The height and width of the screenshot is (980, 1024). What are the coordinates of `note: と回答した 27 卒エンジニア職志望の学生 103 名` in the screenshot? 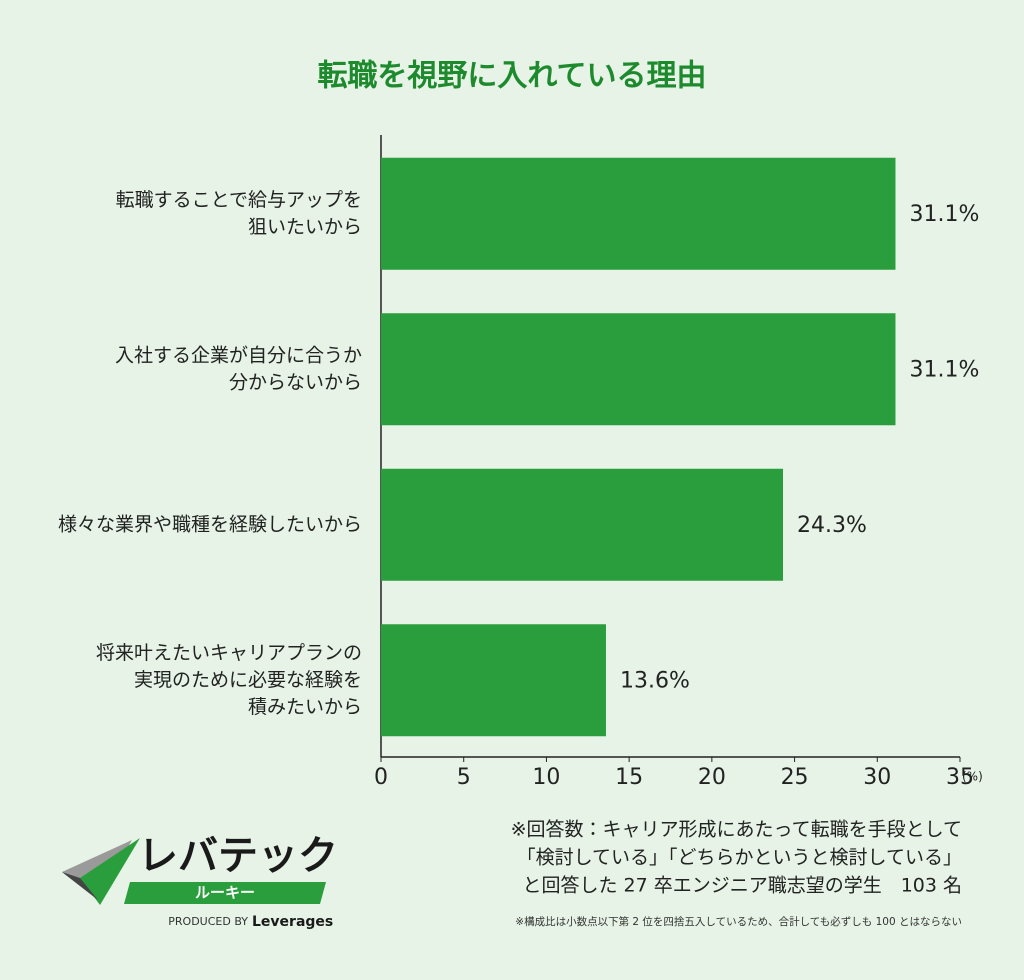 It's located at (742, 886).